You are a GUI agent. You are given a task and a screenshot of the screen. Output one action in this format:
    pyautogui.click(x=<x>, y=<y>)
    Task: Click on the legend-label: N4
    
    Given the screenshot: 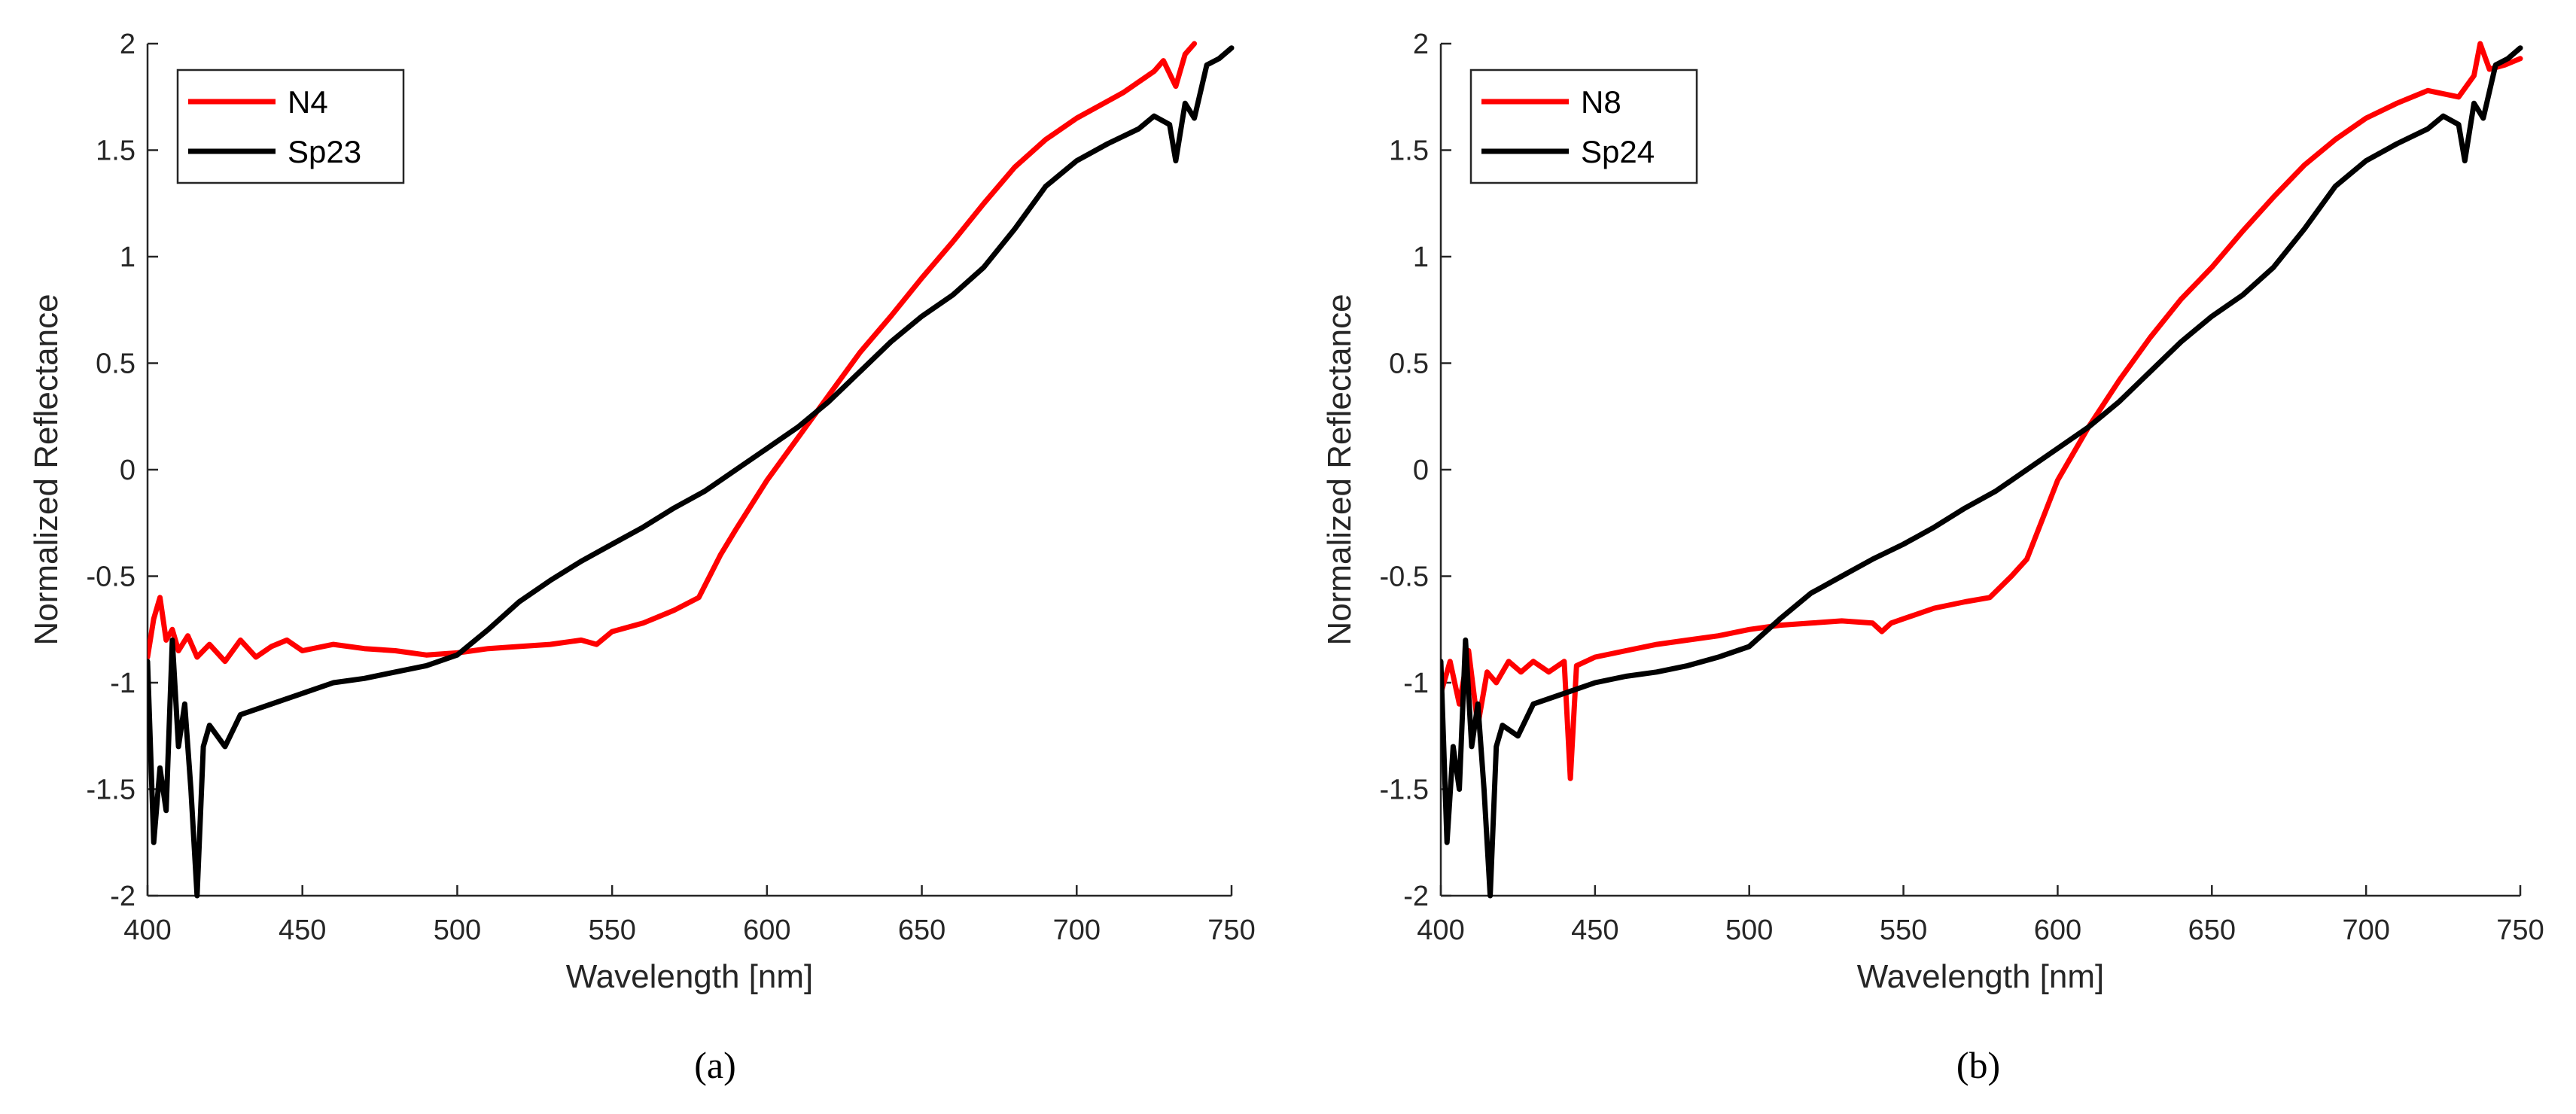 What is the action you would take?
    pyautogui.click(x=308, y=102)
    